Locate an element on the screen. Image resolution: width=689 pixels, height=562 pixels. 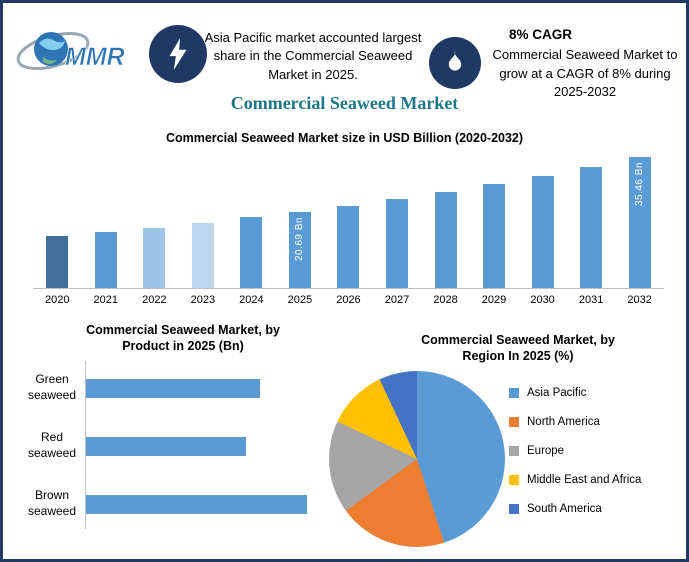
bar-2030 is located at coordinates (542, 232).